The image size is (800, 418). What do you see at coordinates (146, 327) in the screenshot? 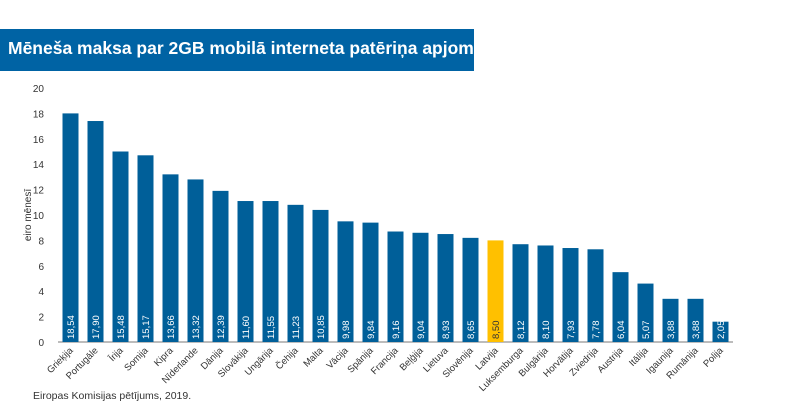
I see `value-label: 15,17` at bounding box center [146, 327].